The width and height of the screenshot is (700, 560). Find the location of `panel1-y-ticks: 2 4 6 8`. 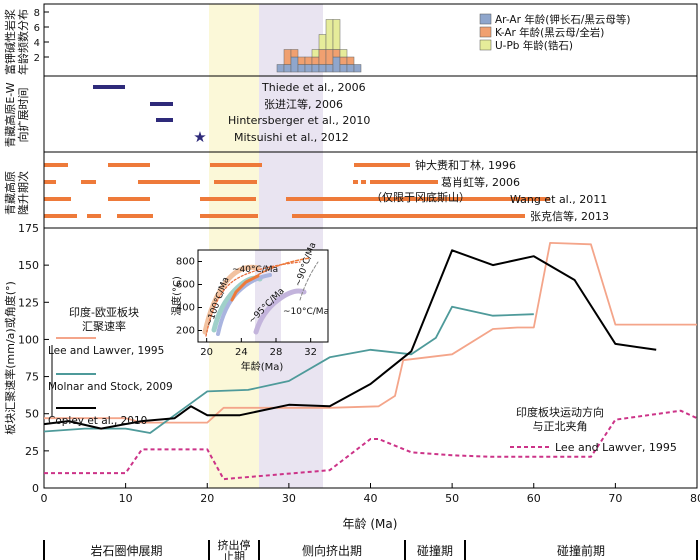

panel1-y-ticks: 2 4 6 8 is located at coordinates (41, 36).